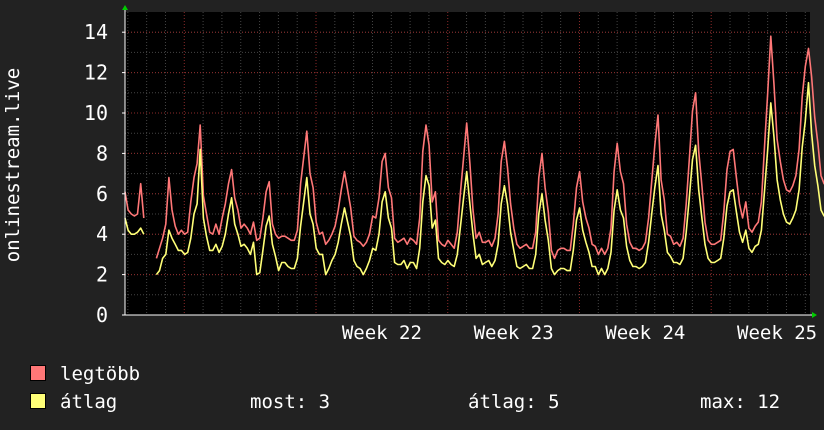  Describe the element at coordinates (38, 373) in the screenshot. I see `legtobb-swatch` at that location.